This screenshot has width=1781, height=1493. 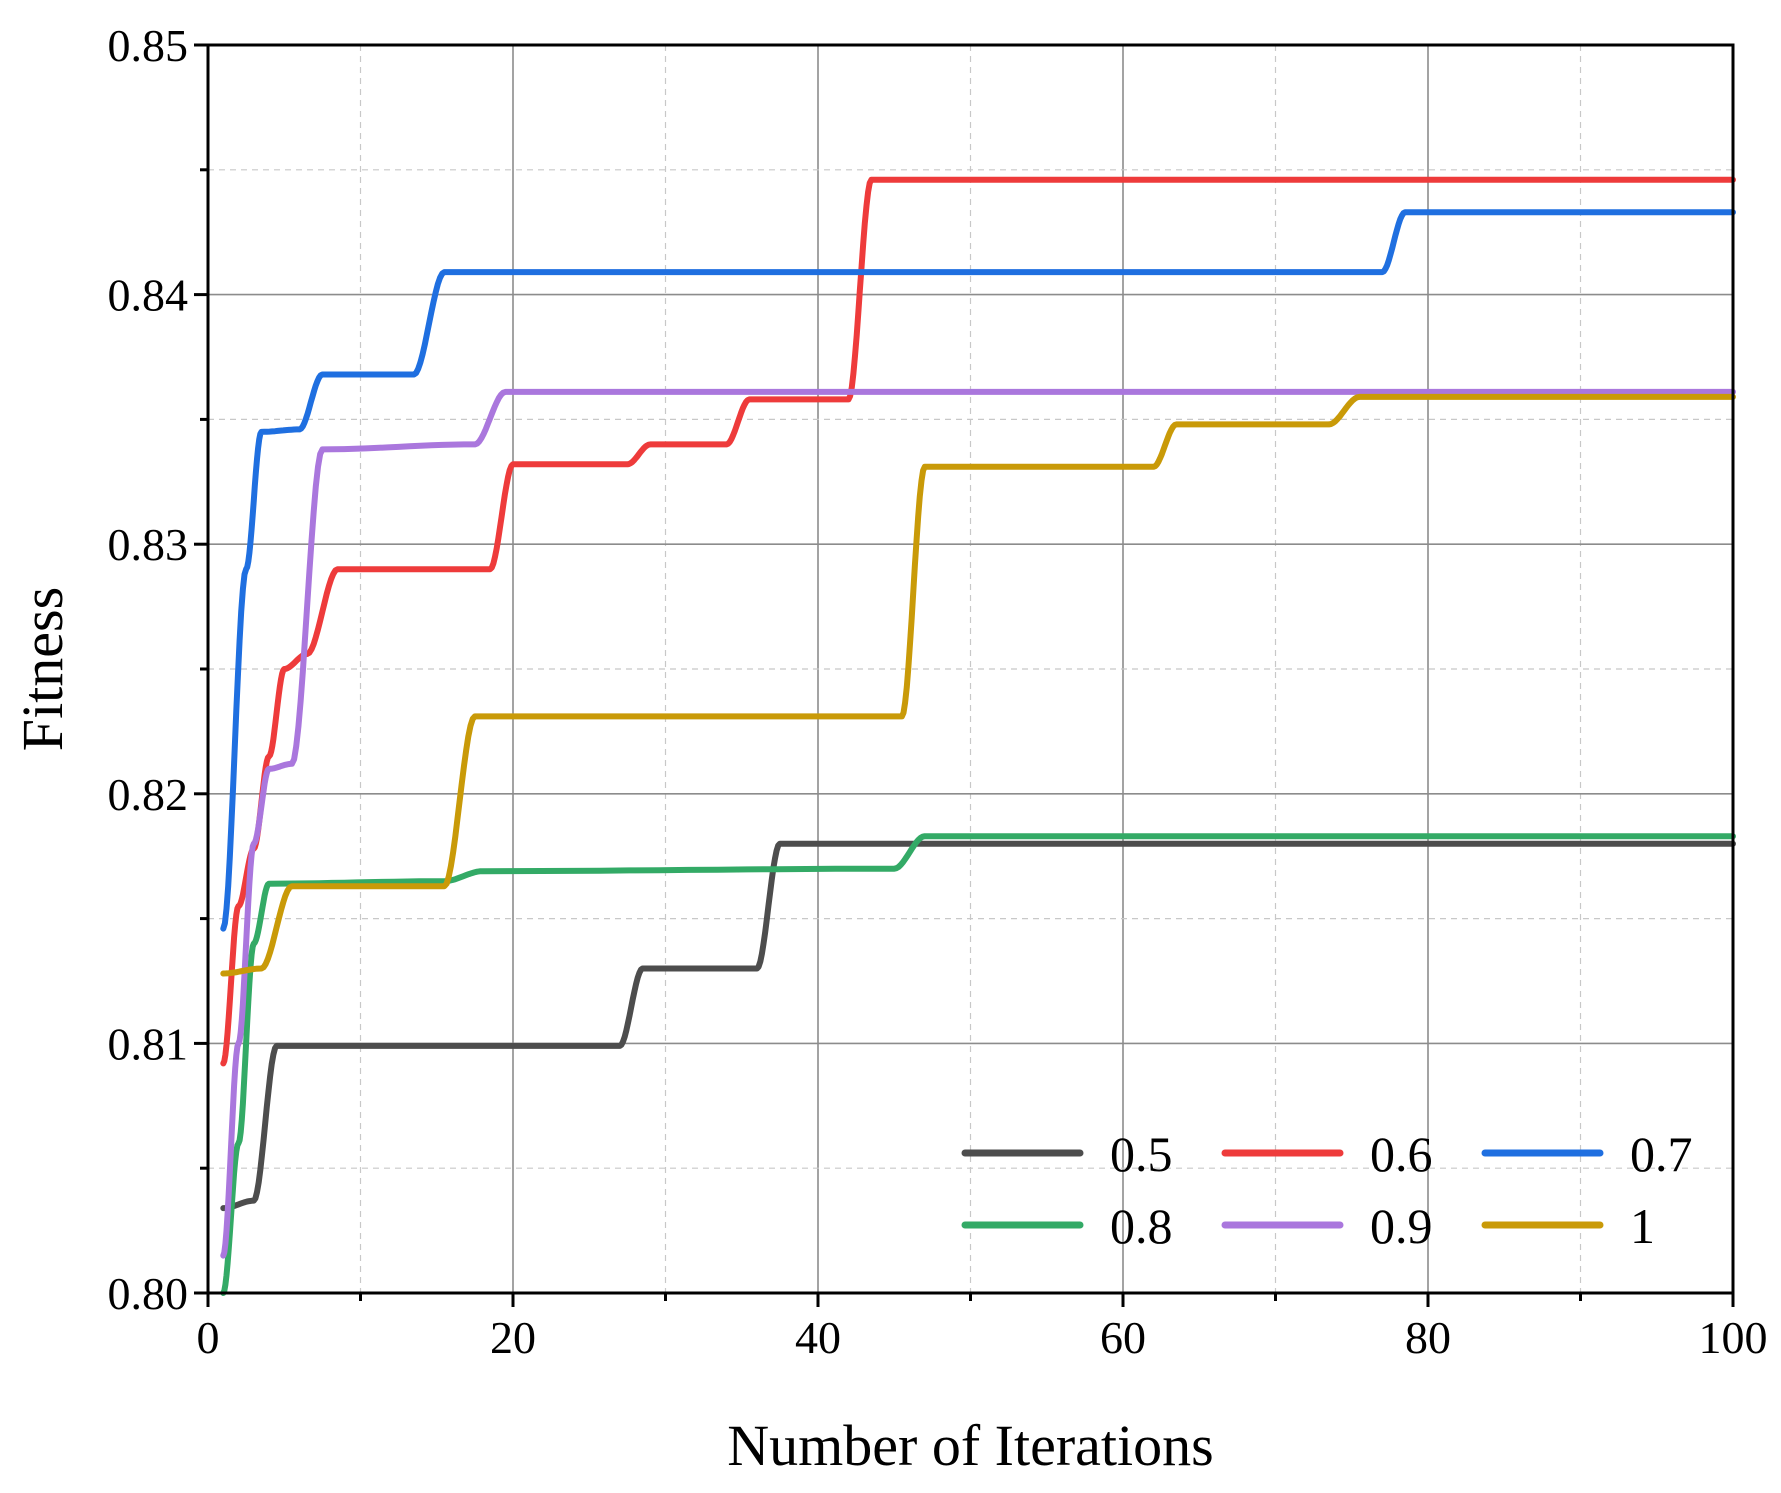 I want to click on legend-label: 0.5, so click(x=1141, y=1154).